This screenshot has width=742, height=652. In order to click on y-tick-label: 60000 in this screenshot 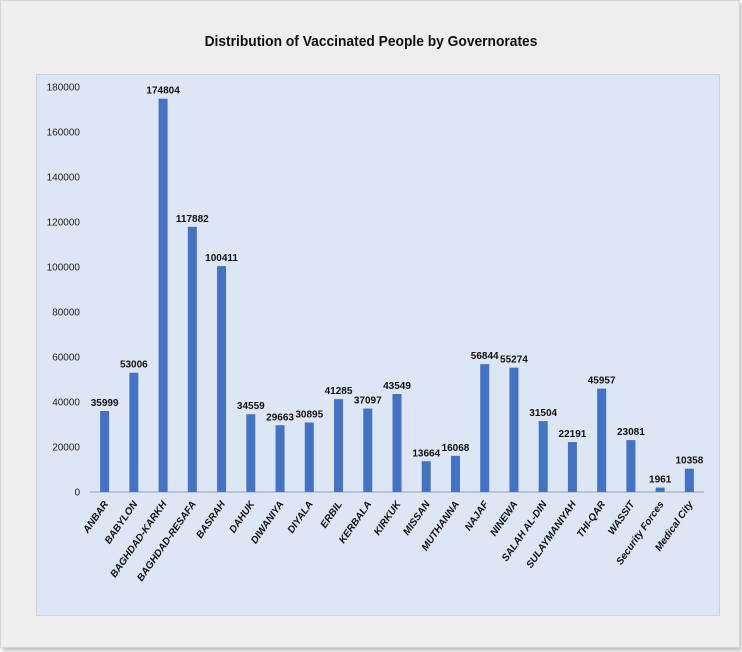, I will do `click(66, 358)`.